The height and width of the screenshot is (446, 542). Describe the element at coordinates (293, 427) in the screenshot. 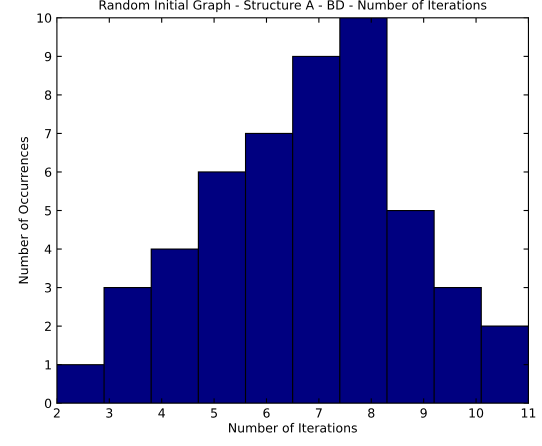

I see `x-axis-title: Number of Iterations` at that location.